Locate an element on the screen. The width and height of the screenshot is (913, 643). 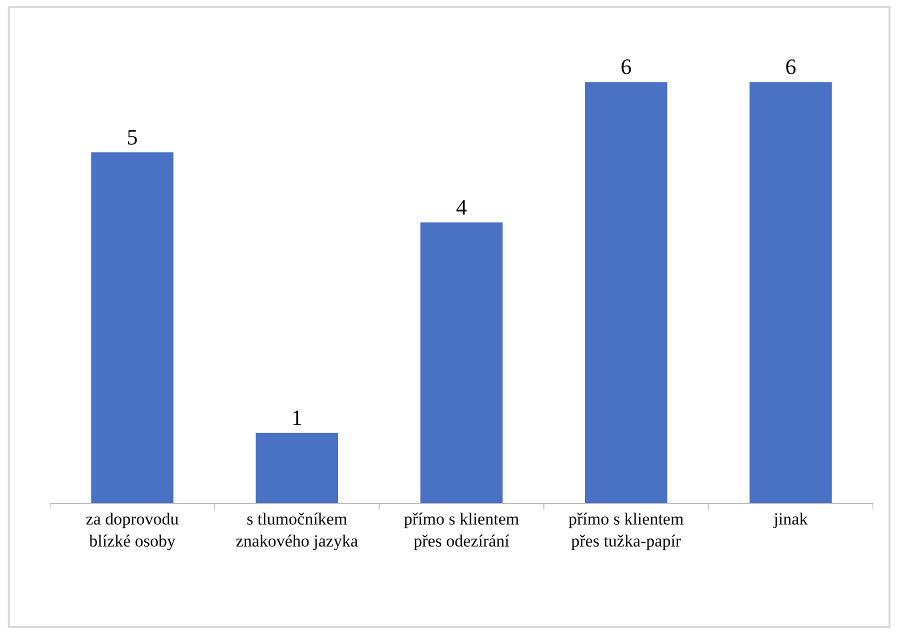
data-label: 1 is located at coordinates (296, 417).